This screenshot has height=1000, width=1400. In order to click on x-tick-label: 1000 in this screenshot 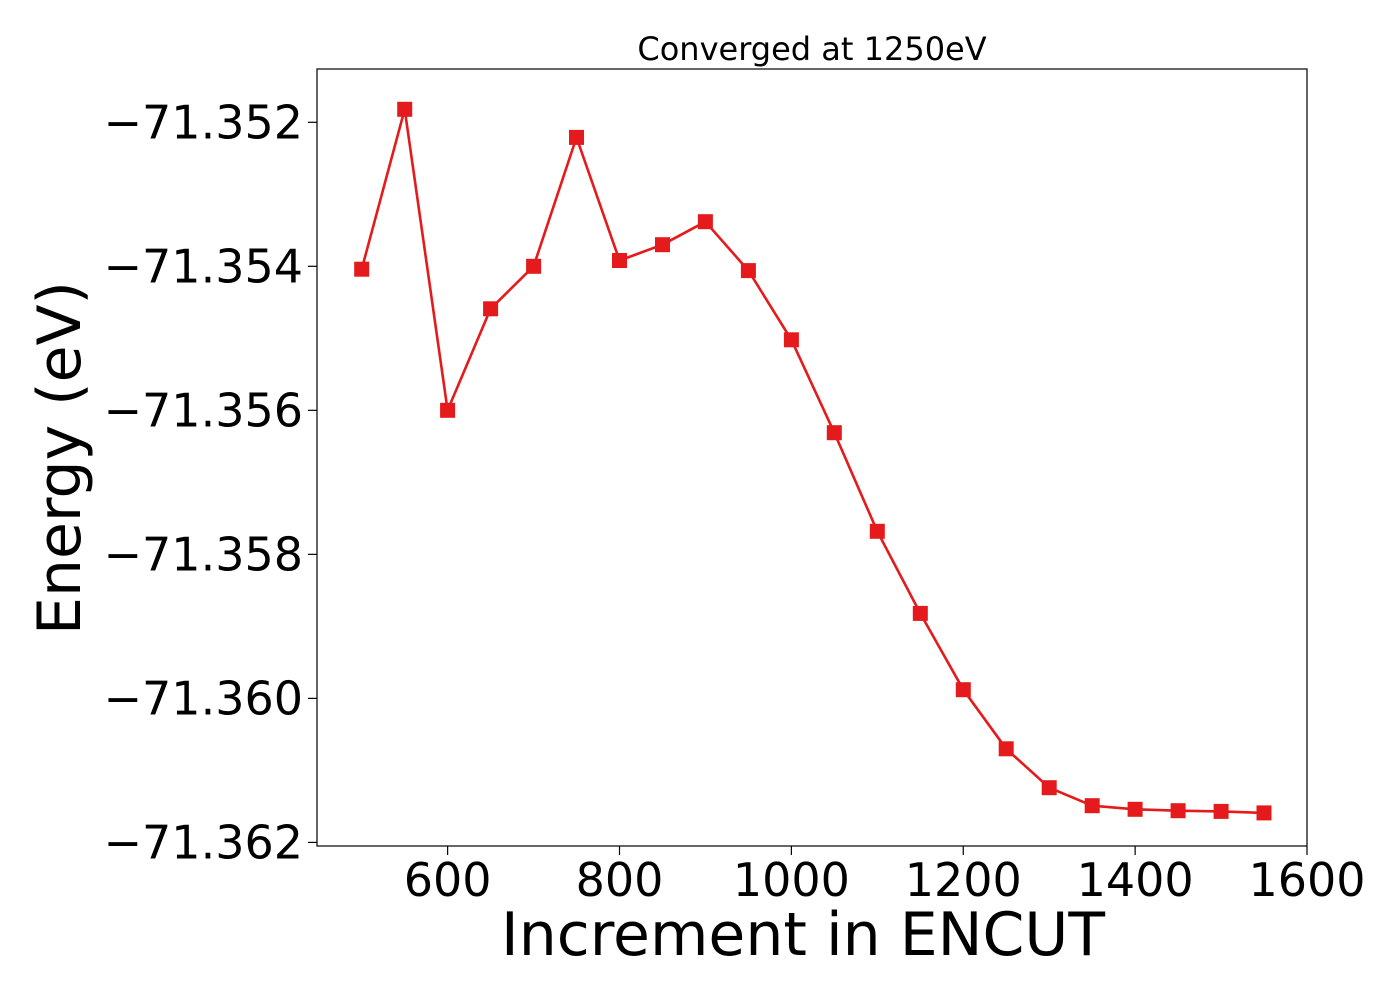, I will do `click(791, 880)`.